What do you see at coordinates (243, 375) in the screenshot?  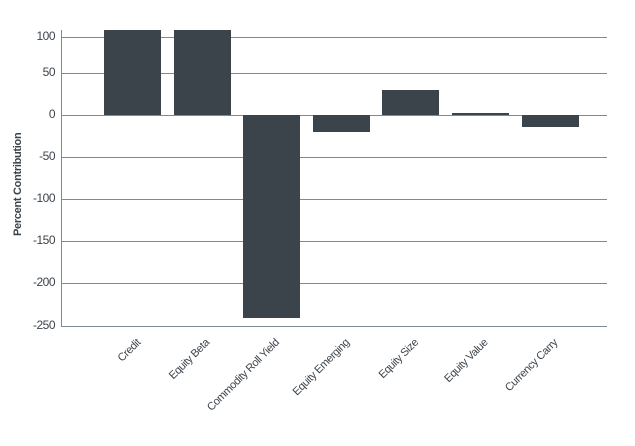 I see `x-tick-label: Commodity Roll Yield` at bounding box center [243, 375].